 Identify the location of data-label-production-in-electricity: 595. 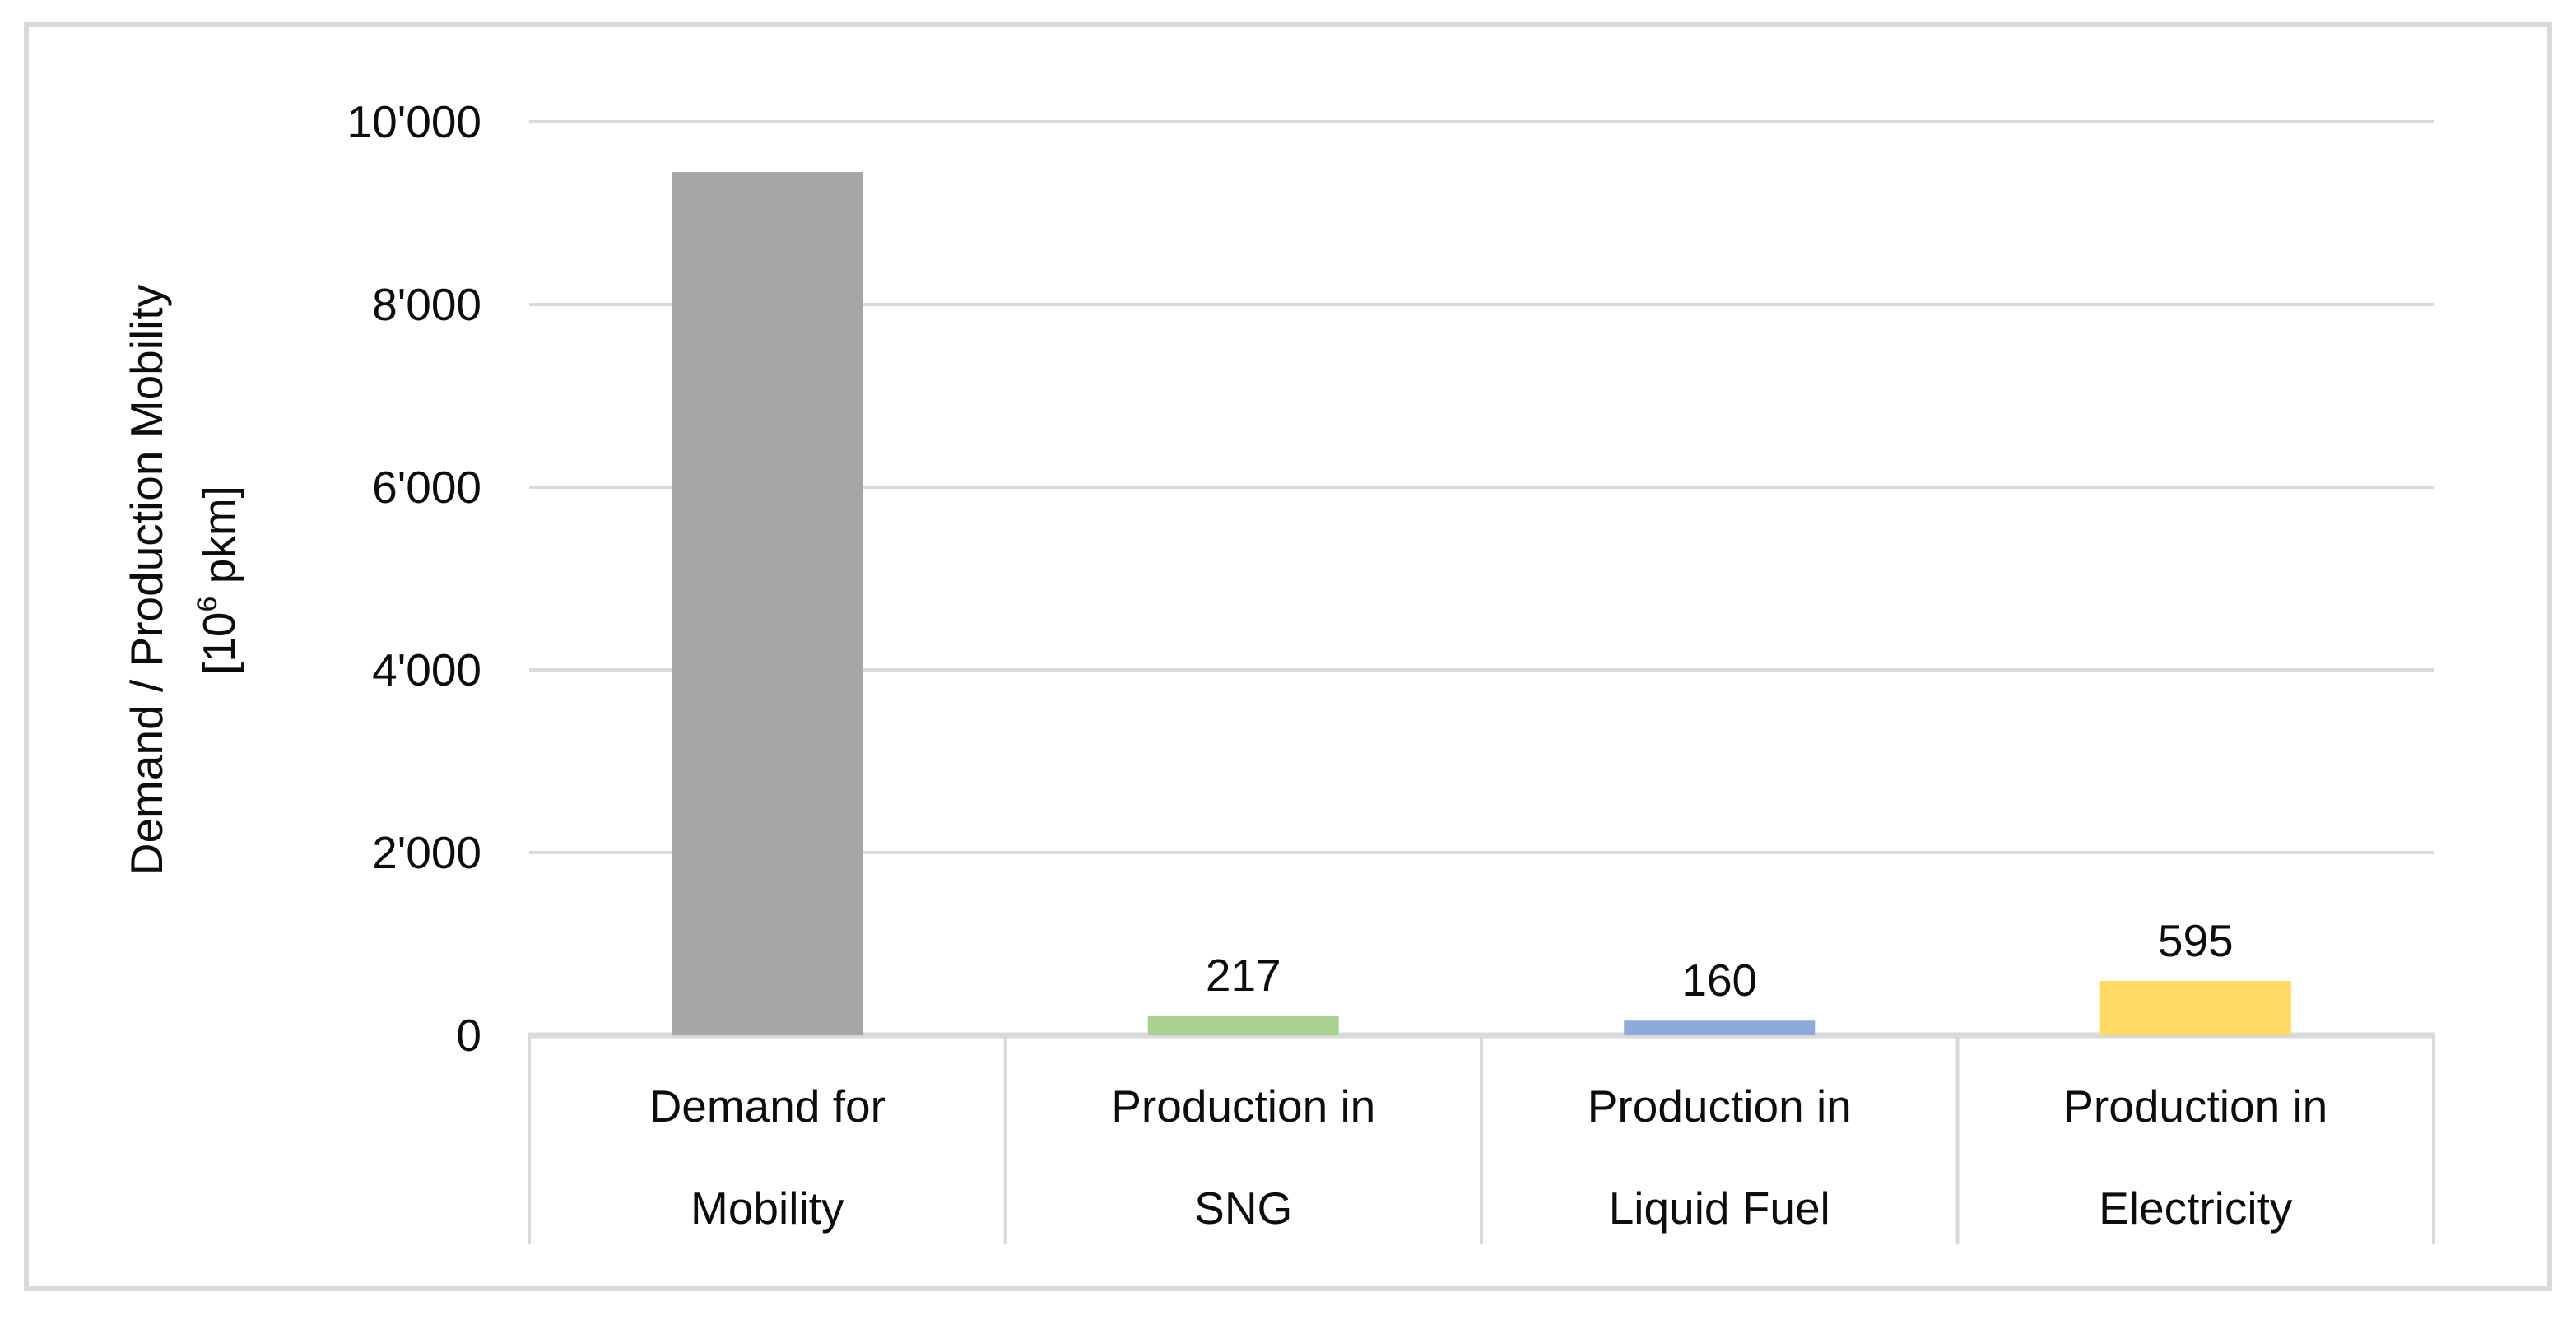
(2196, 940).